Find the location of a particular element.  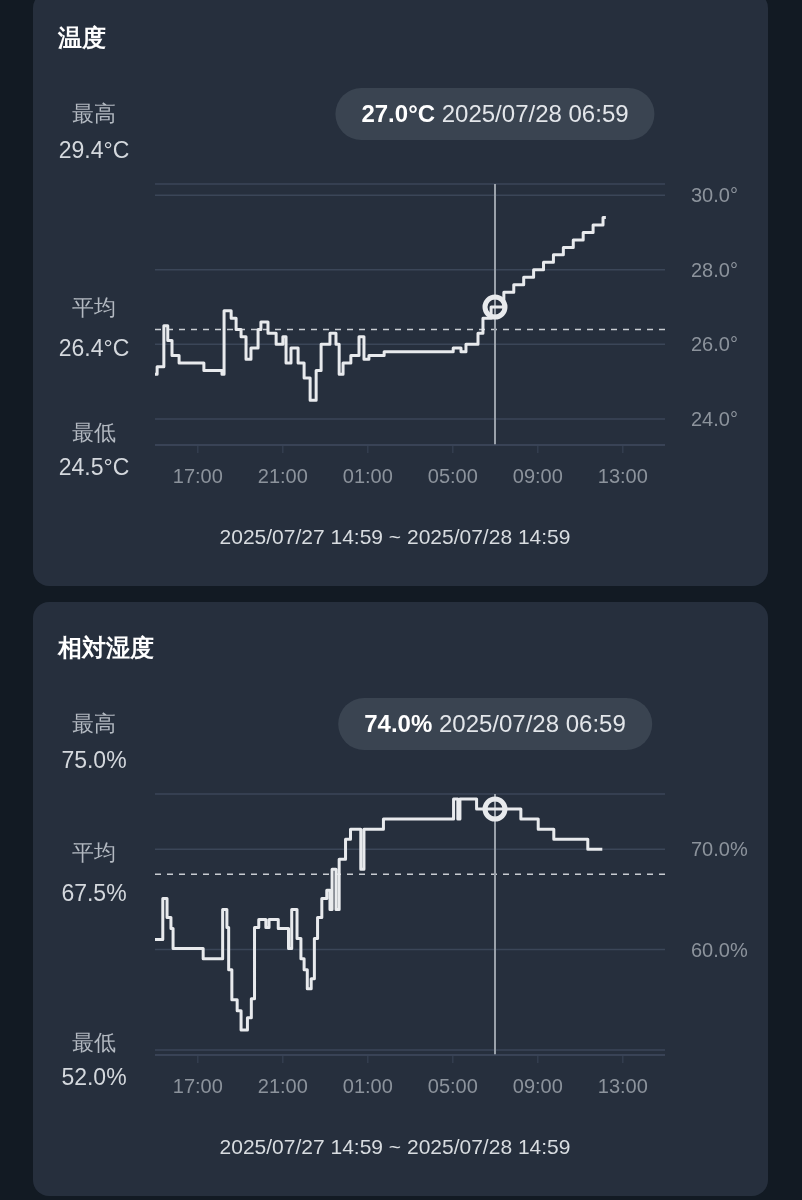

text: 74.0% 2025/07/28 06:59 is located at coordinates (495, 724).